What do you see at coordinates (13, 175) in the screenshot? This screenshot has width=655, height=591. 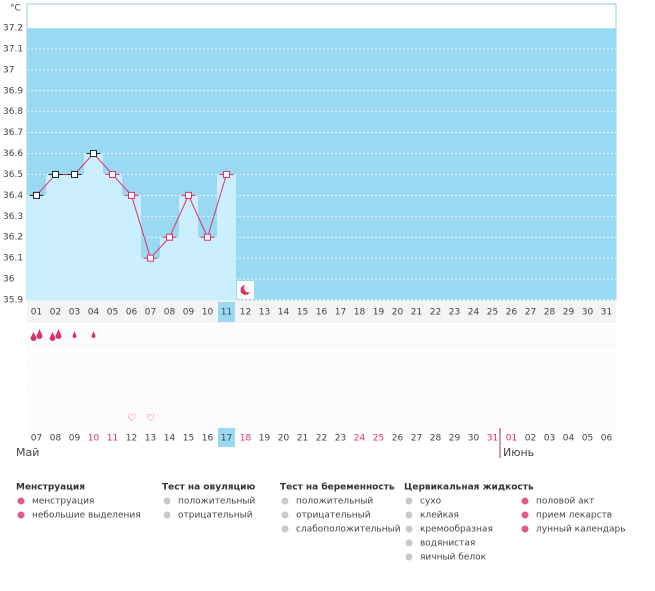 I see `y-tick-label: 36.5` at bounding box center [13, 175].